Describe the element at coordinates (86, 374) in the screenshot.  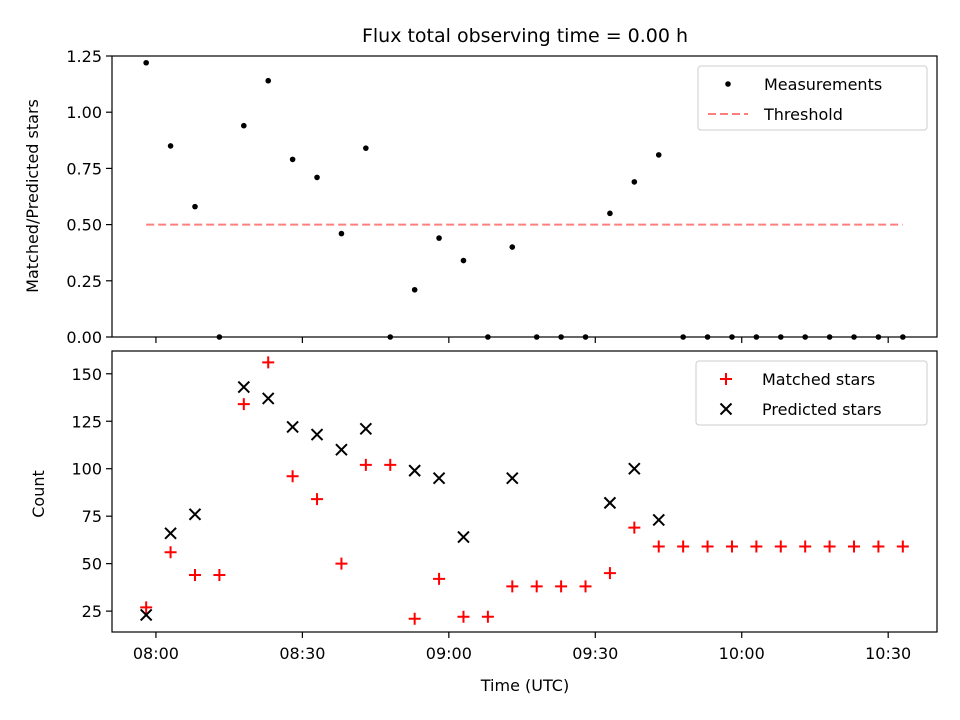
I see `y-tick-label: 150` at that location.